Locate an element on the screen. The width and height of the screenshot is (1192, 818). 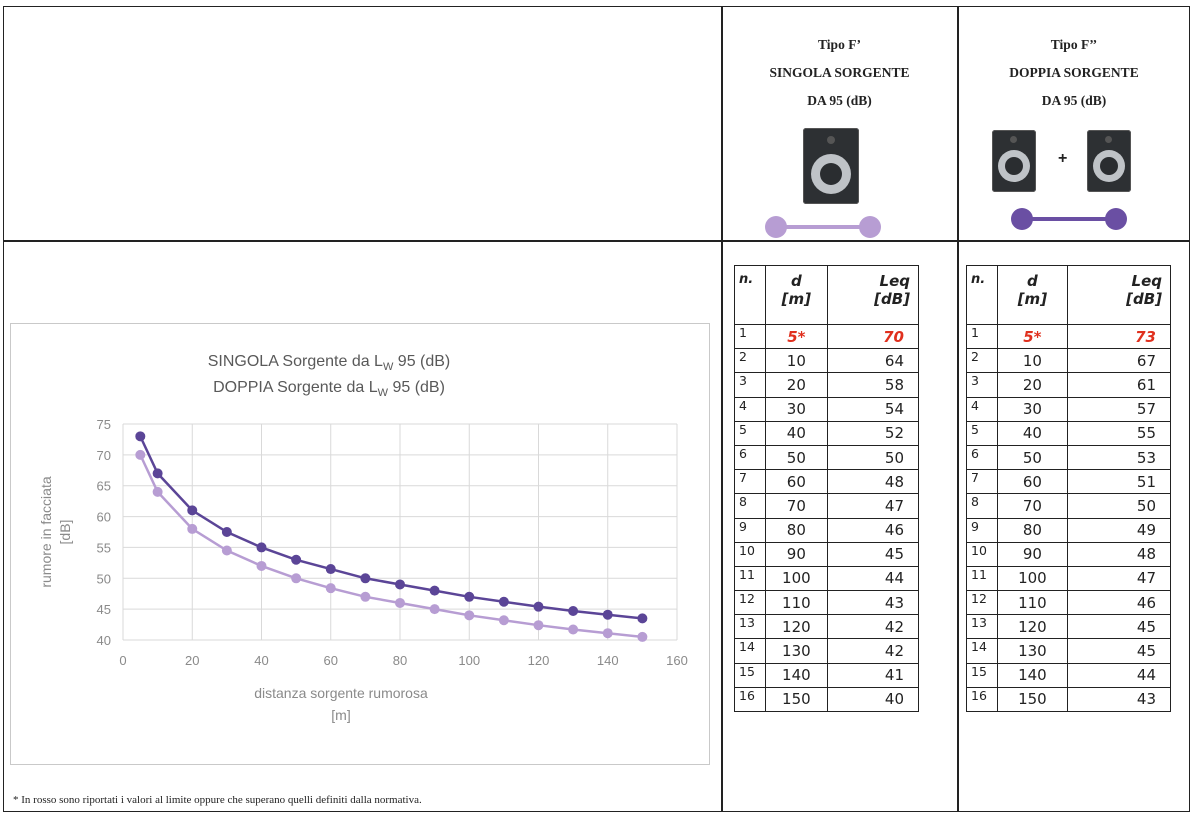
table-row: 10 90 48 is located at coordinates (1069, 554).